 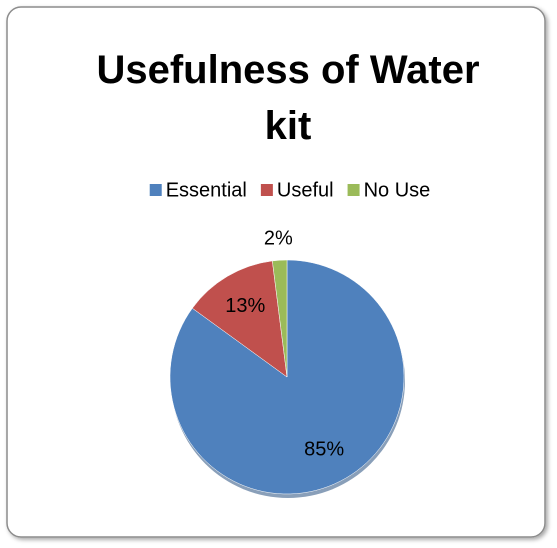 What do you see at coordinates (278, 238) in the screenshot?
I see `data-label: 2%` at bounding box center [278, 238].